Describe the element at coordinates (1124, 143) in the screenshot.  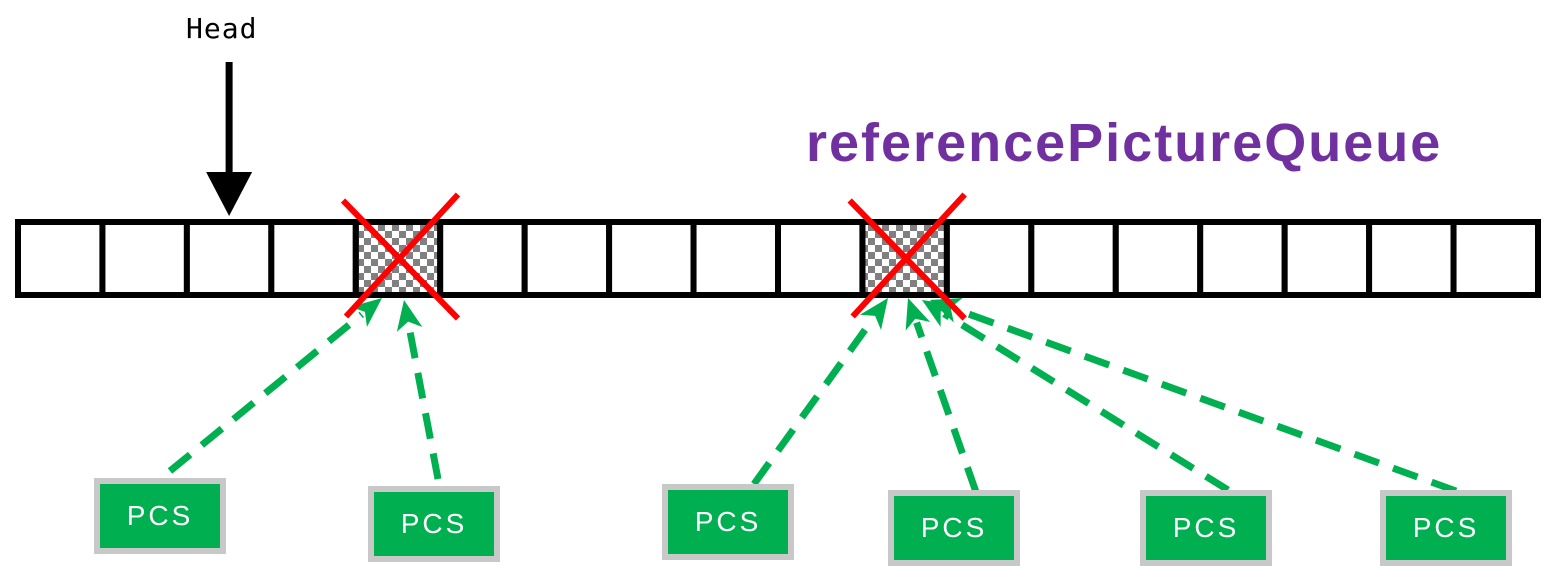
I see `queue-title: referencePictureQueue` at that location.